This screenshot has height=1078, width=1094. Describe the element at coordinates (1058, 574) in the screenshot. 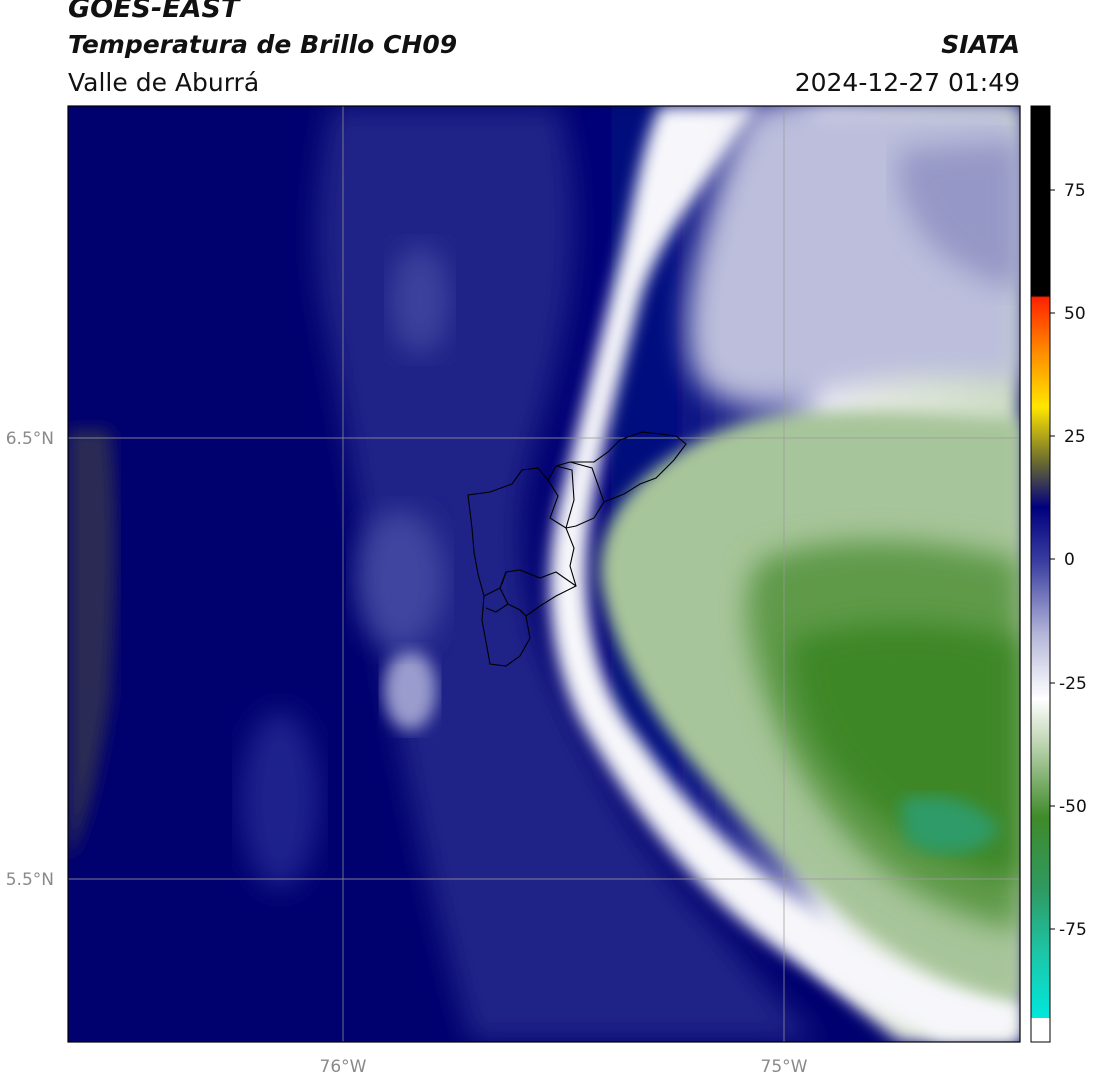

I see `colorbar: 75 50 25 0 -25 -50 -75` at that location.